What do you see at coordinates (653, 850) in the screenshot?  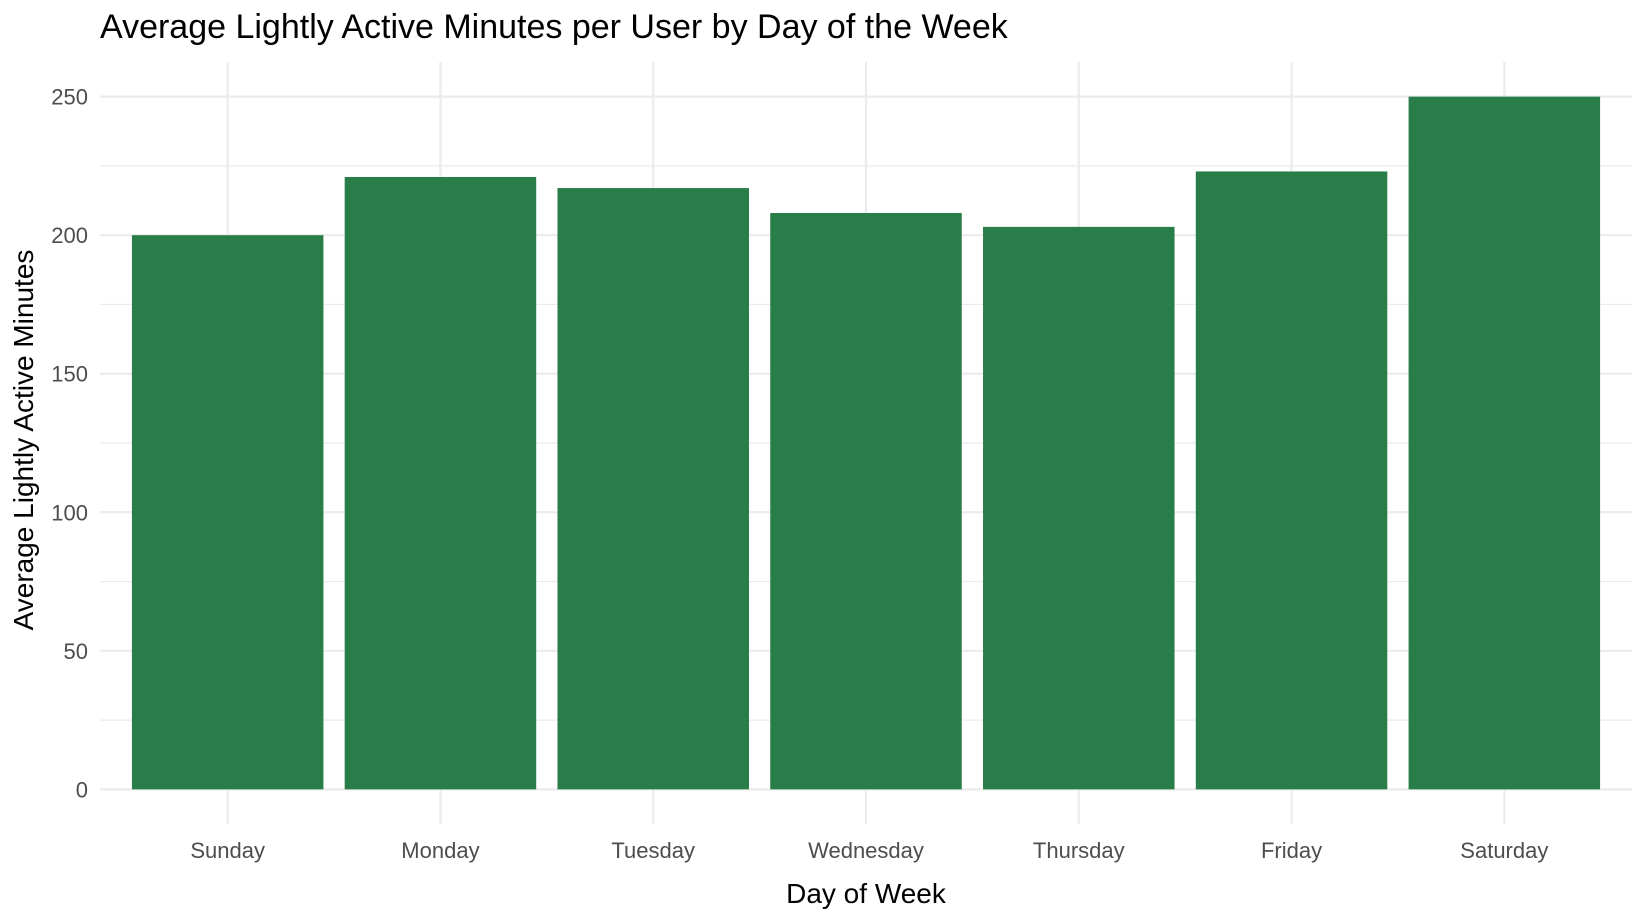 I see `x-tick-label: Tuesday` at bounding box center [653, 850].